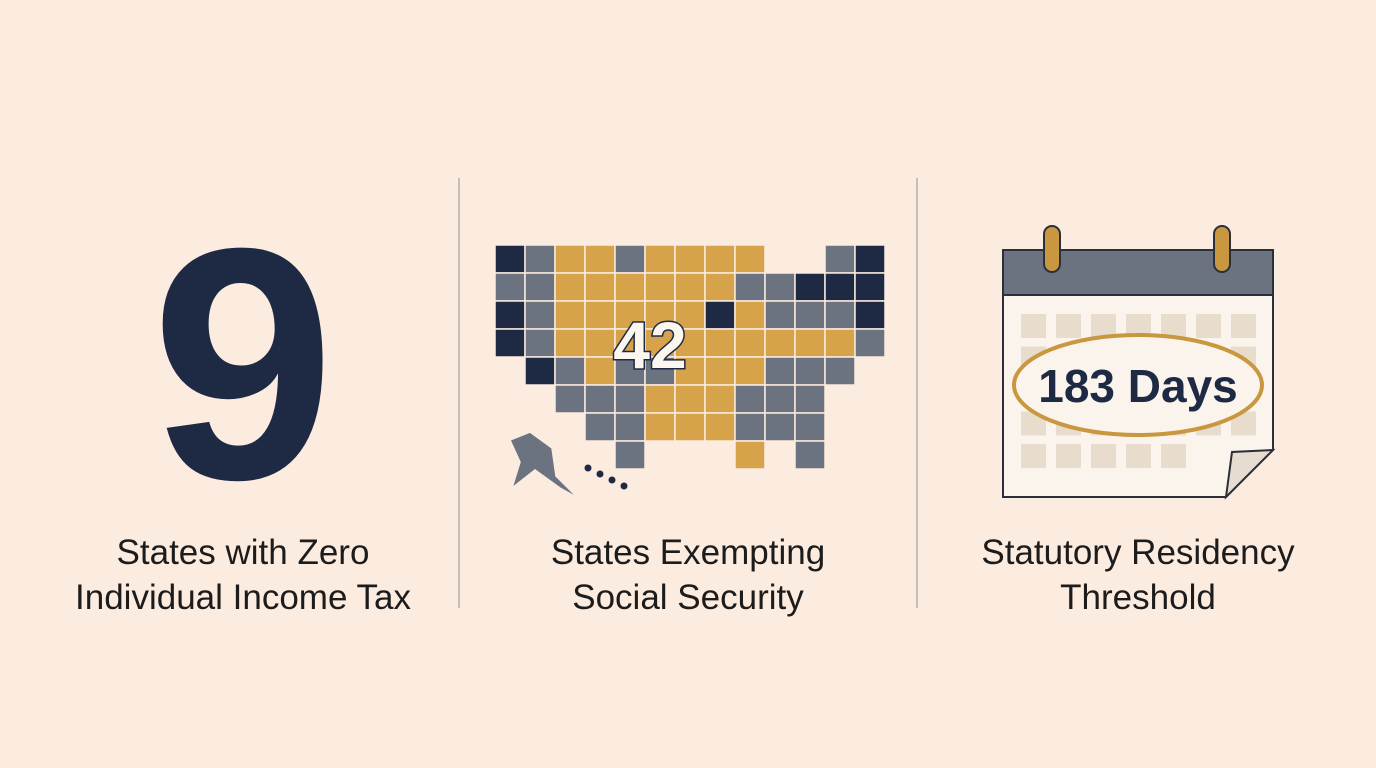  What do you see at coordinates (243, 363) in the screenshot?
I see `stat-number: 9` at bounding box center [243, 363].